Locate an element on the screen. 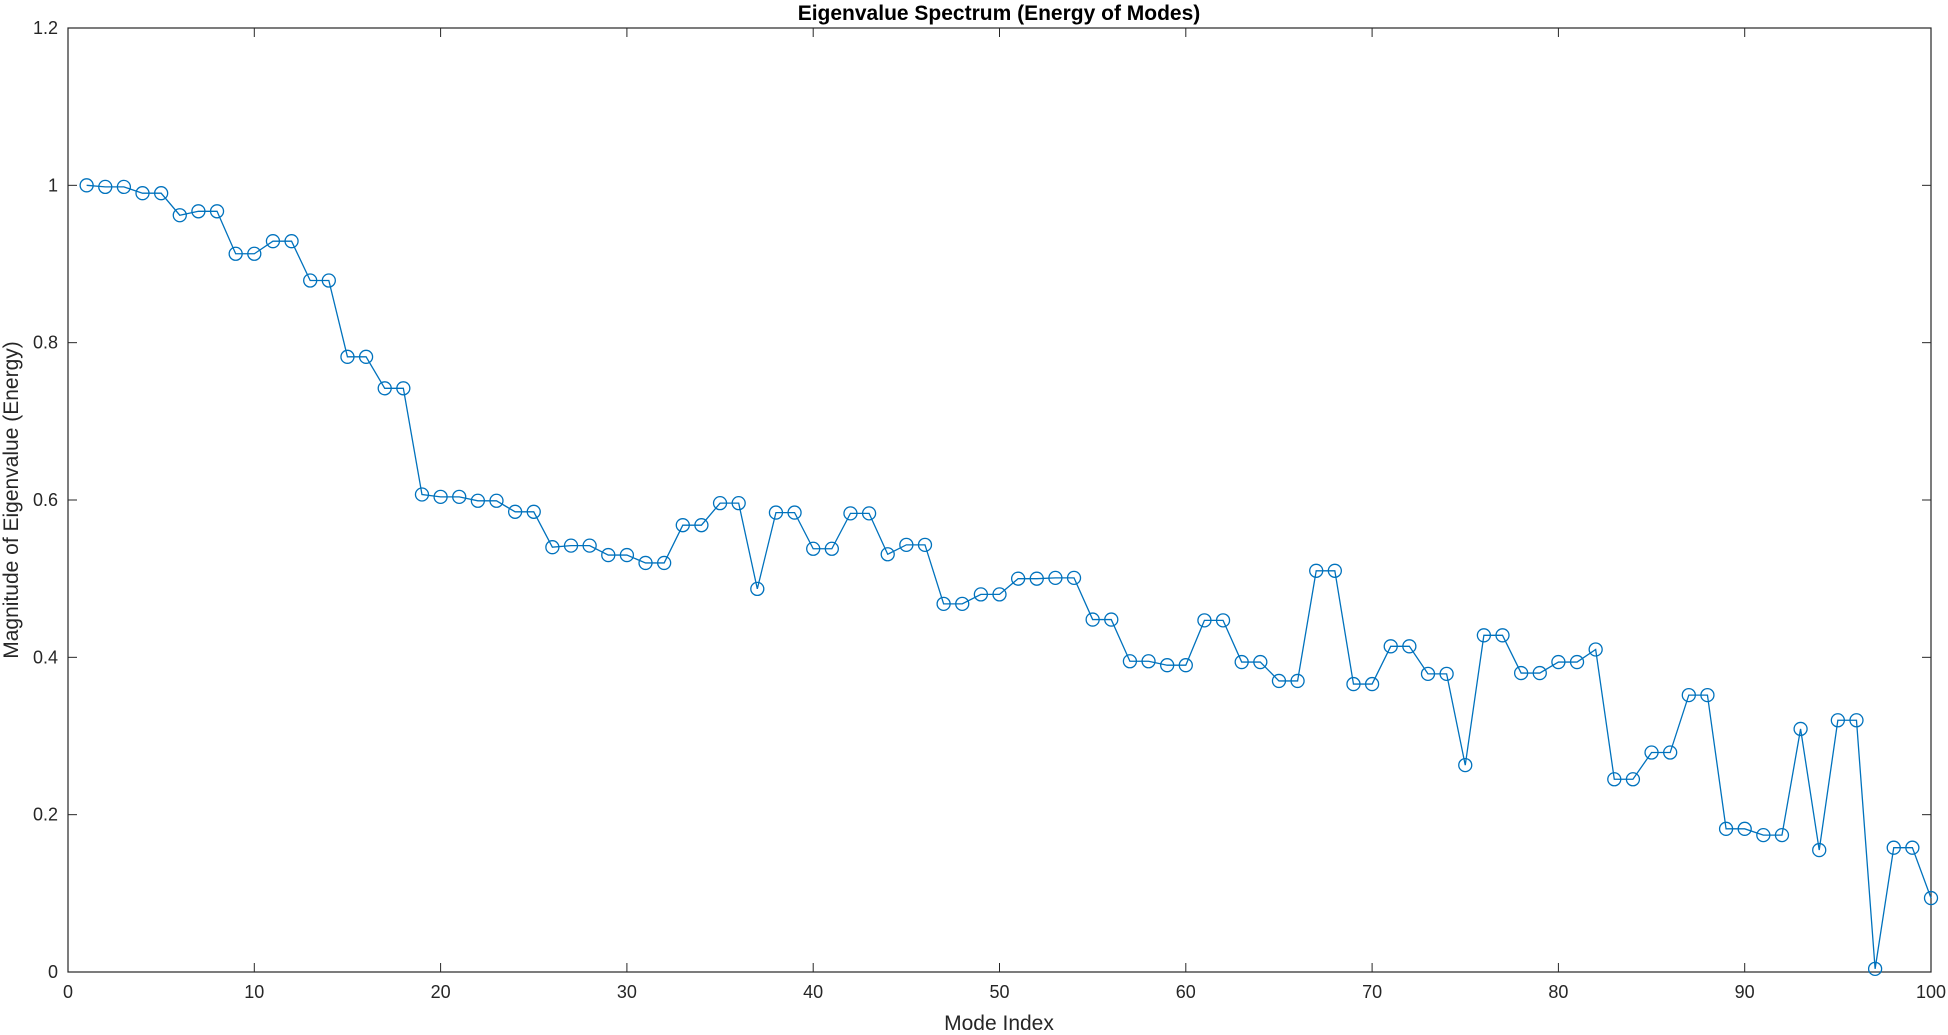 Image resolution: width=1948 pixels, height=1035 pixels. x-tick-label: 20 is located at coordinates (441, 992).